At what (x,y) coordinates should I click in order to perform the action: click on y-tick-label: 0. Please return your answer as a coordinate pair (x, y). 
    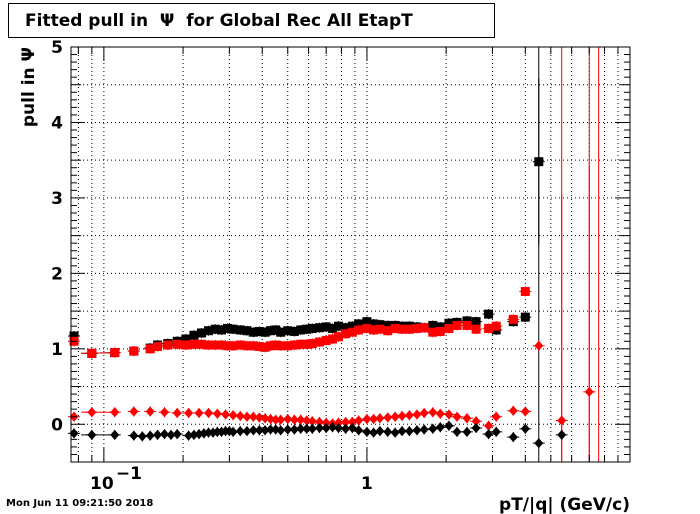
    Looking at the image, I should click on (57, 425).